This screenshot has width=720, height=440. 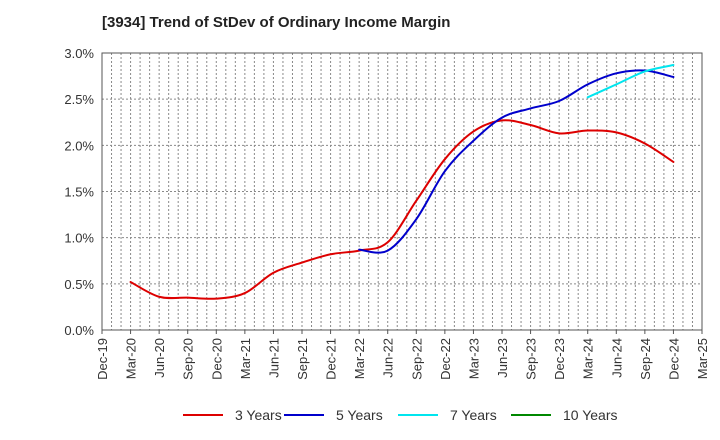 What do you see at coordinates (304, 415) in the screenshot?
I see `legend-swatch-5-years` at bounding box center [304, 415].